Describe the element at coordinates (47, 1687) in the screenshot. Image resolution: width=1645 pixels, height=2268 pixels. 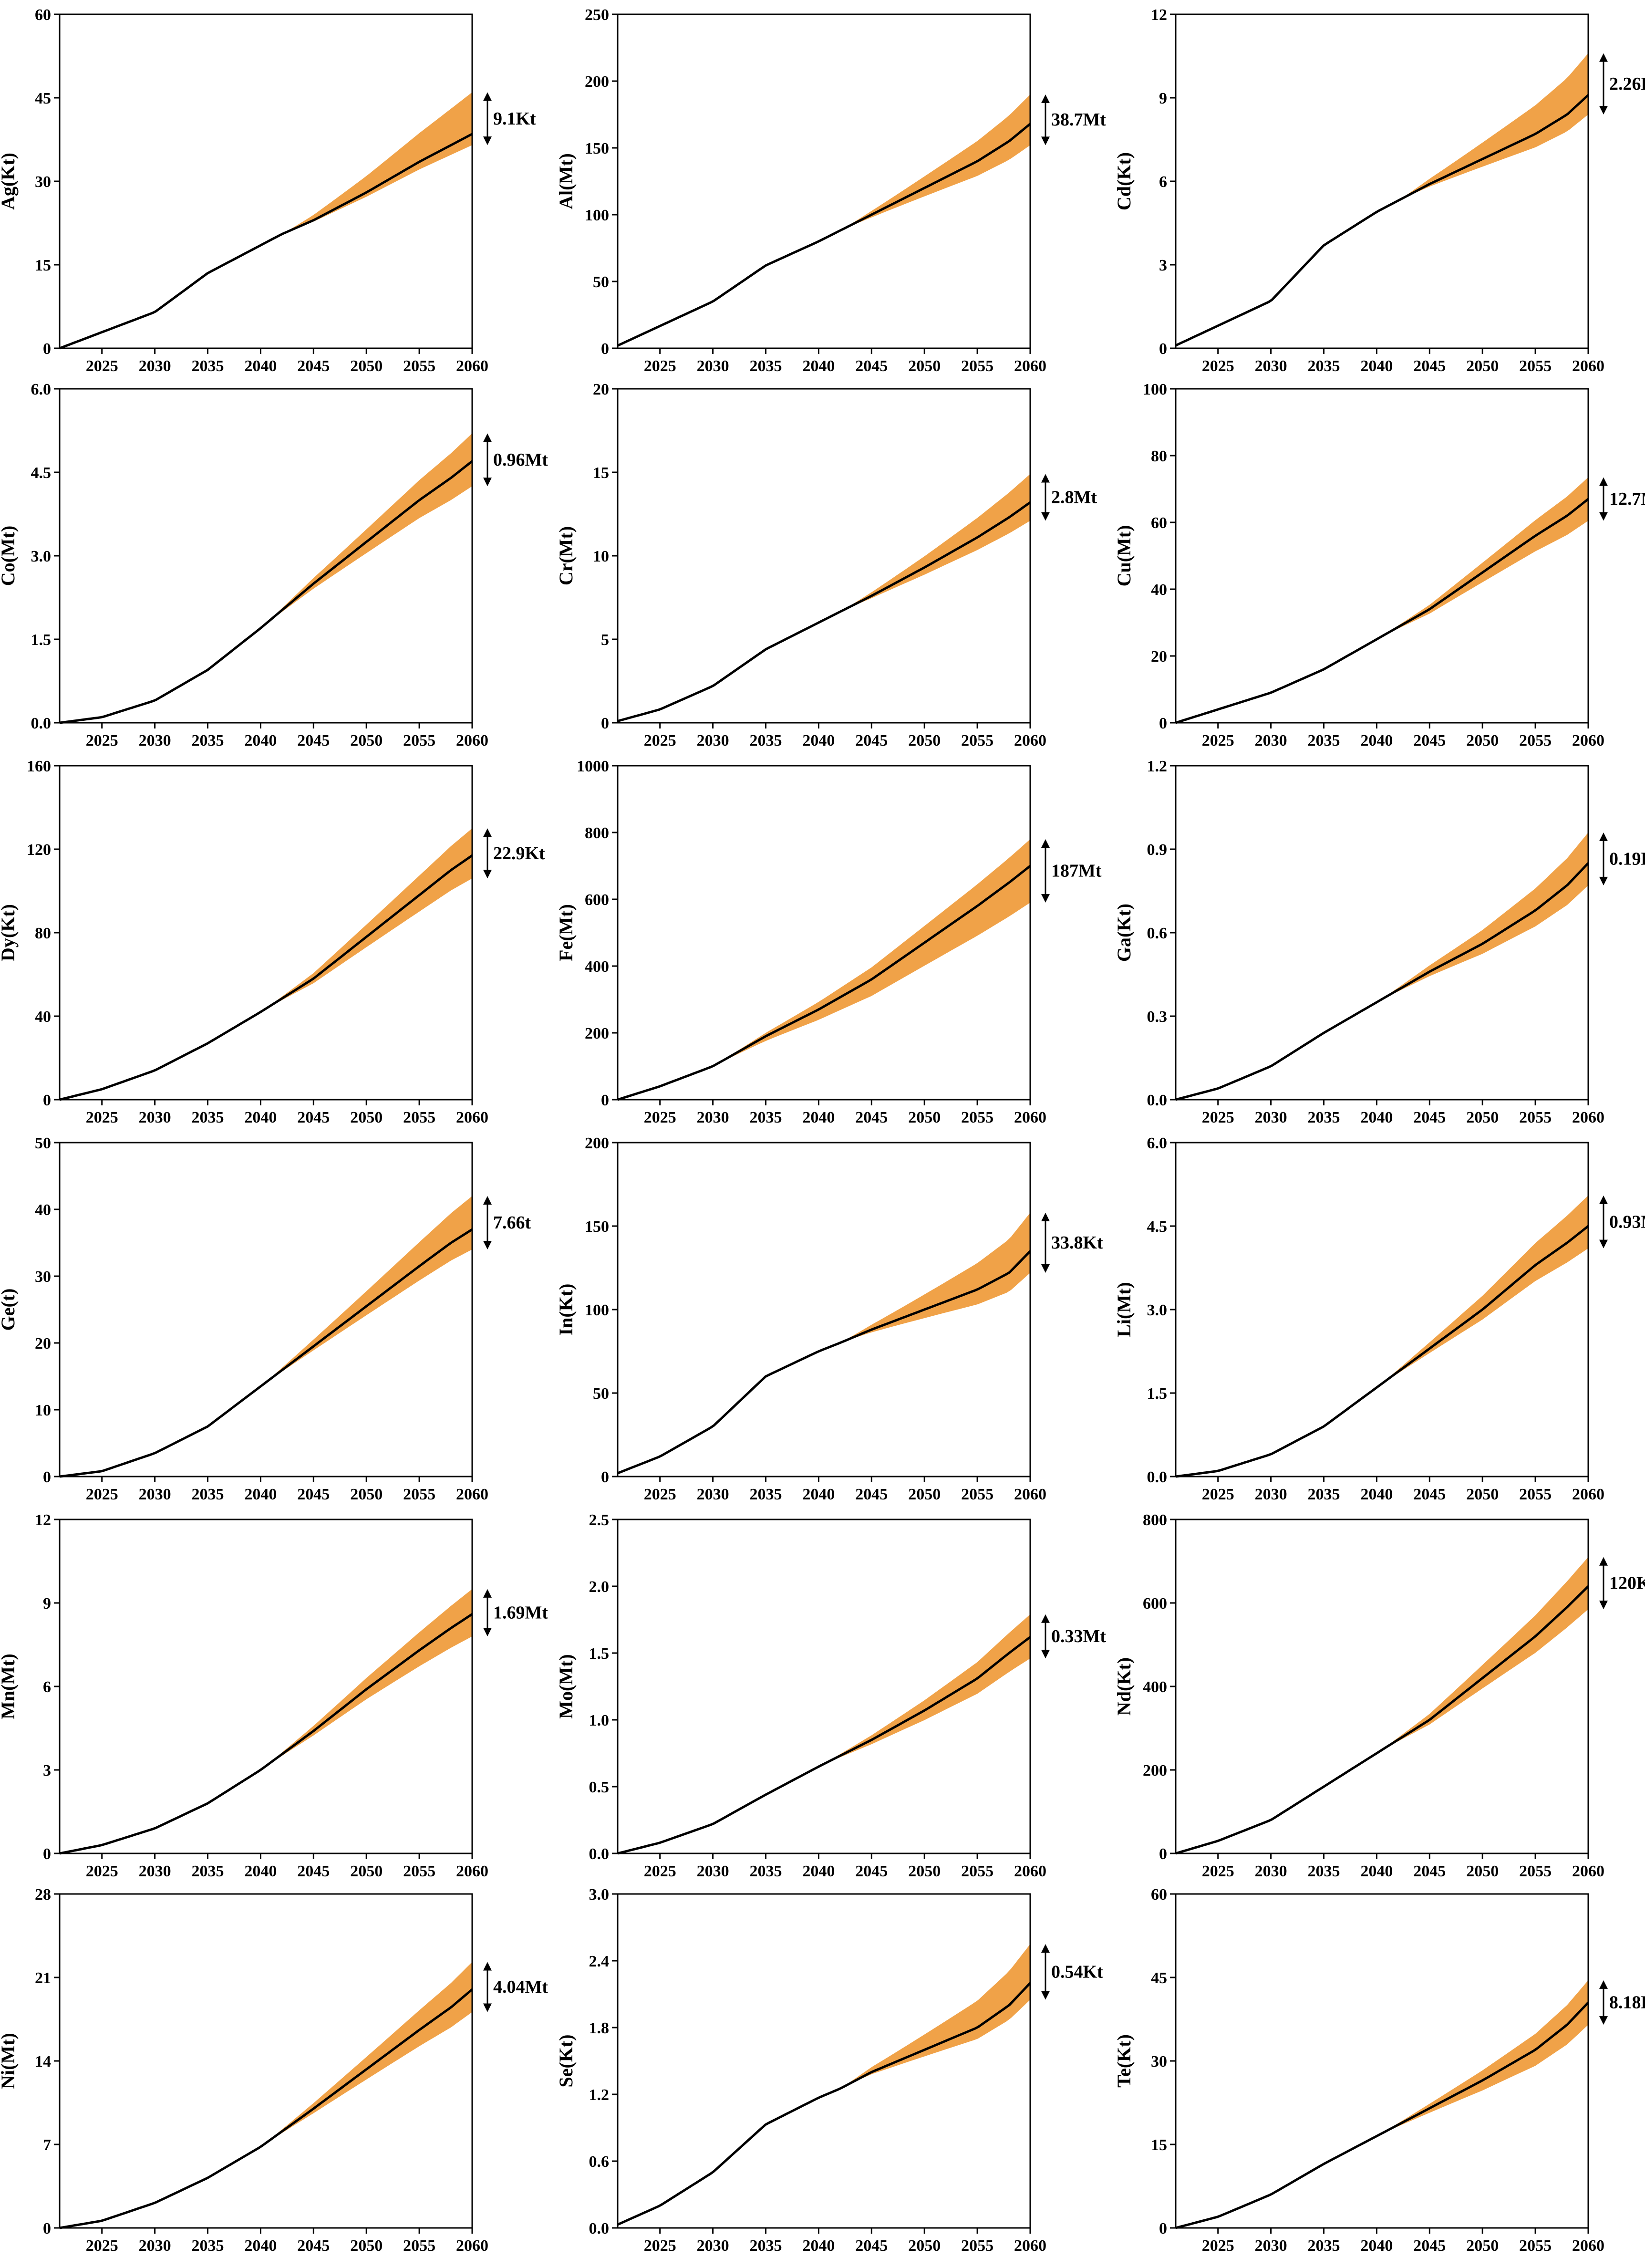
I see `y-tick-label: 6` at that location.